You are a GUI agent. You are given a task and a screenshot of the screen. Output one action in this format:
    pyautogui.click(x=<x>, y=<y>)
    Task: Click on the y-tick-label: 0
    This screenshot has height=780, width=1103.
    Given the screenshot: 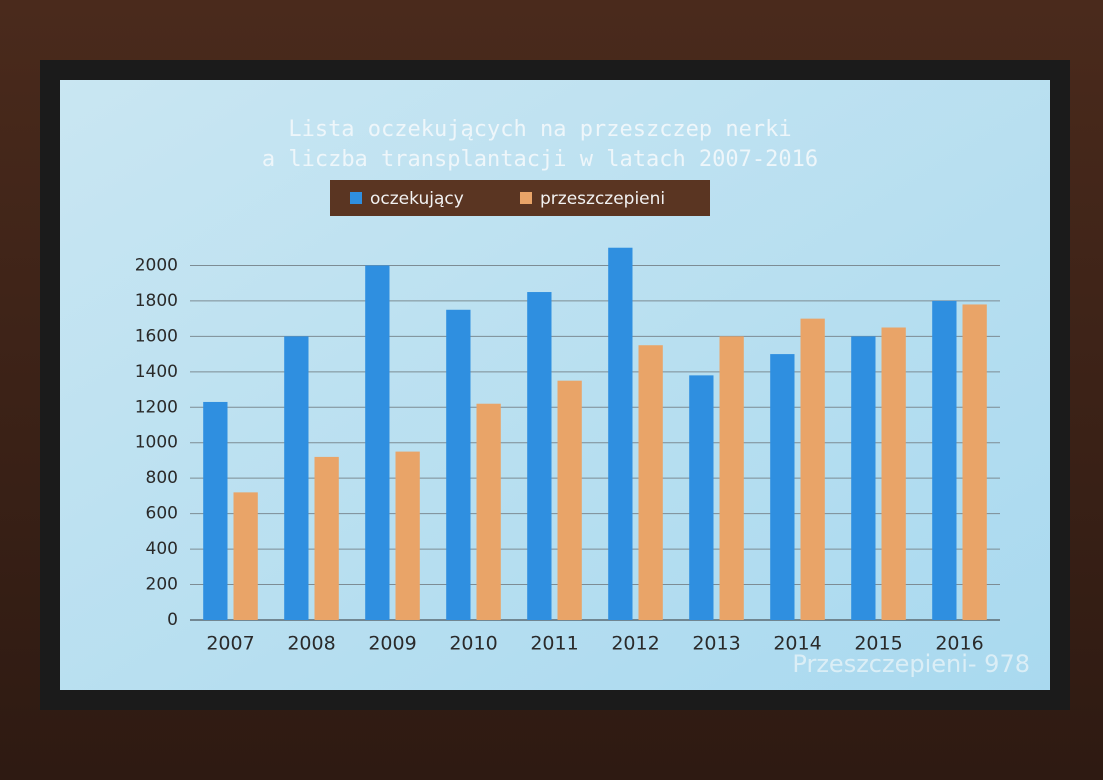 What is the action you would take?
    pyautogui.click(x=172, y=620)
    